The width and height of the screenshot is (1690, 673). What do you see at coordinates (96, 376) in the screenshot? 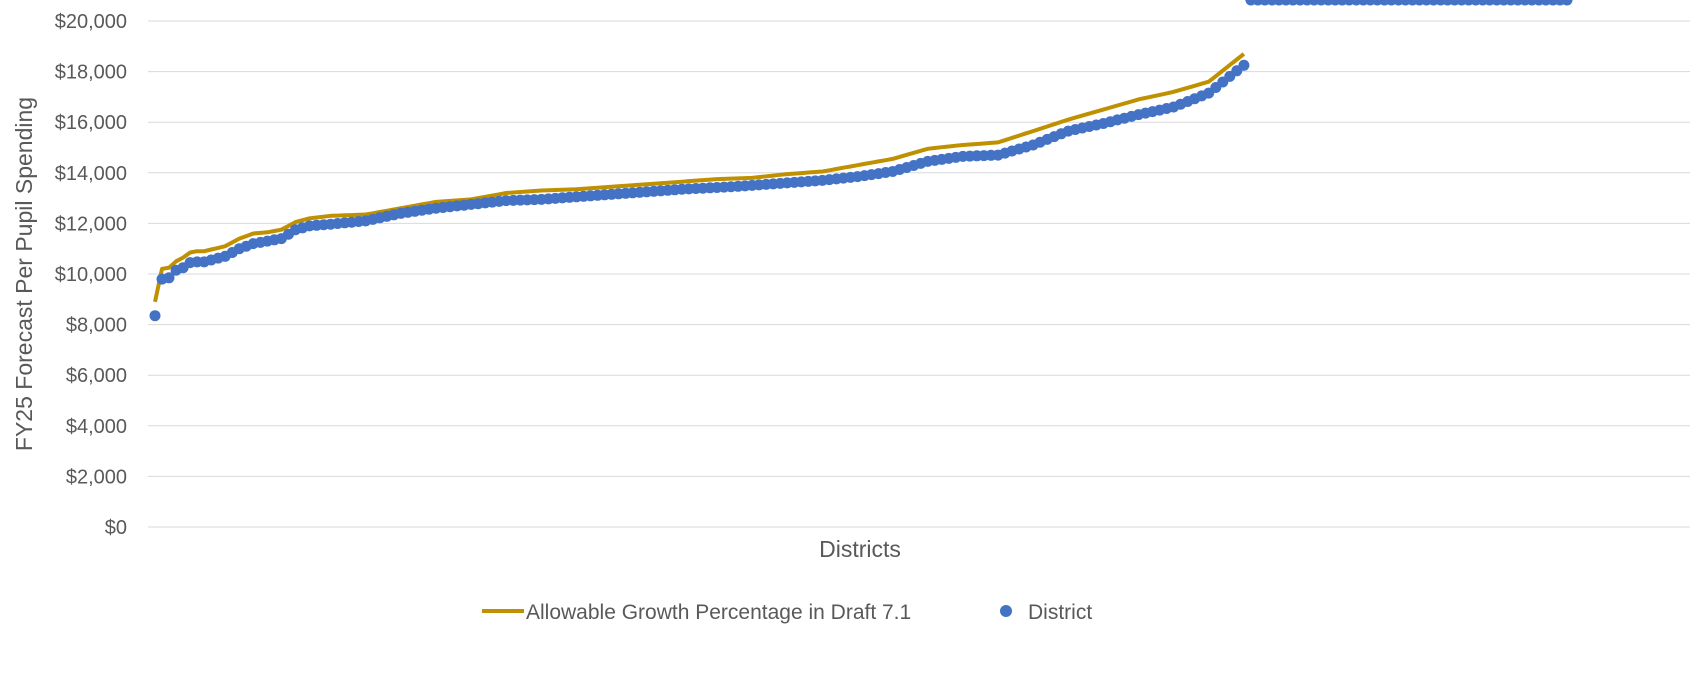
I see `y-tick-label: $6,000` at bounding box center [96, 376].